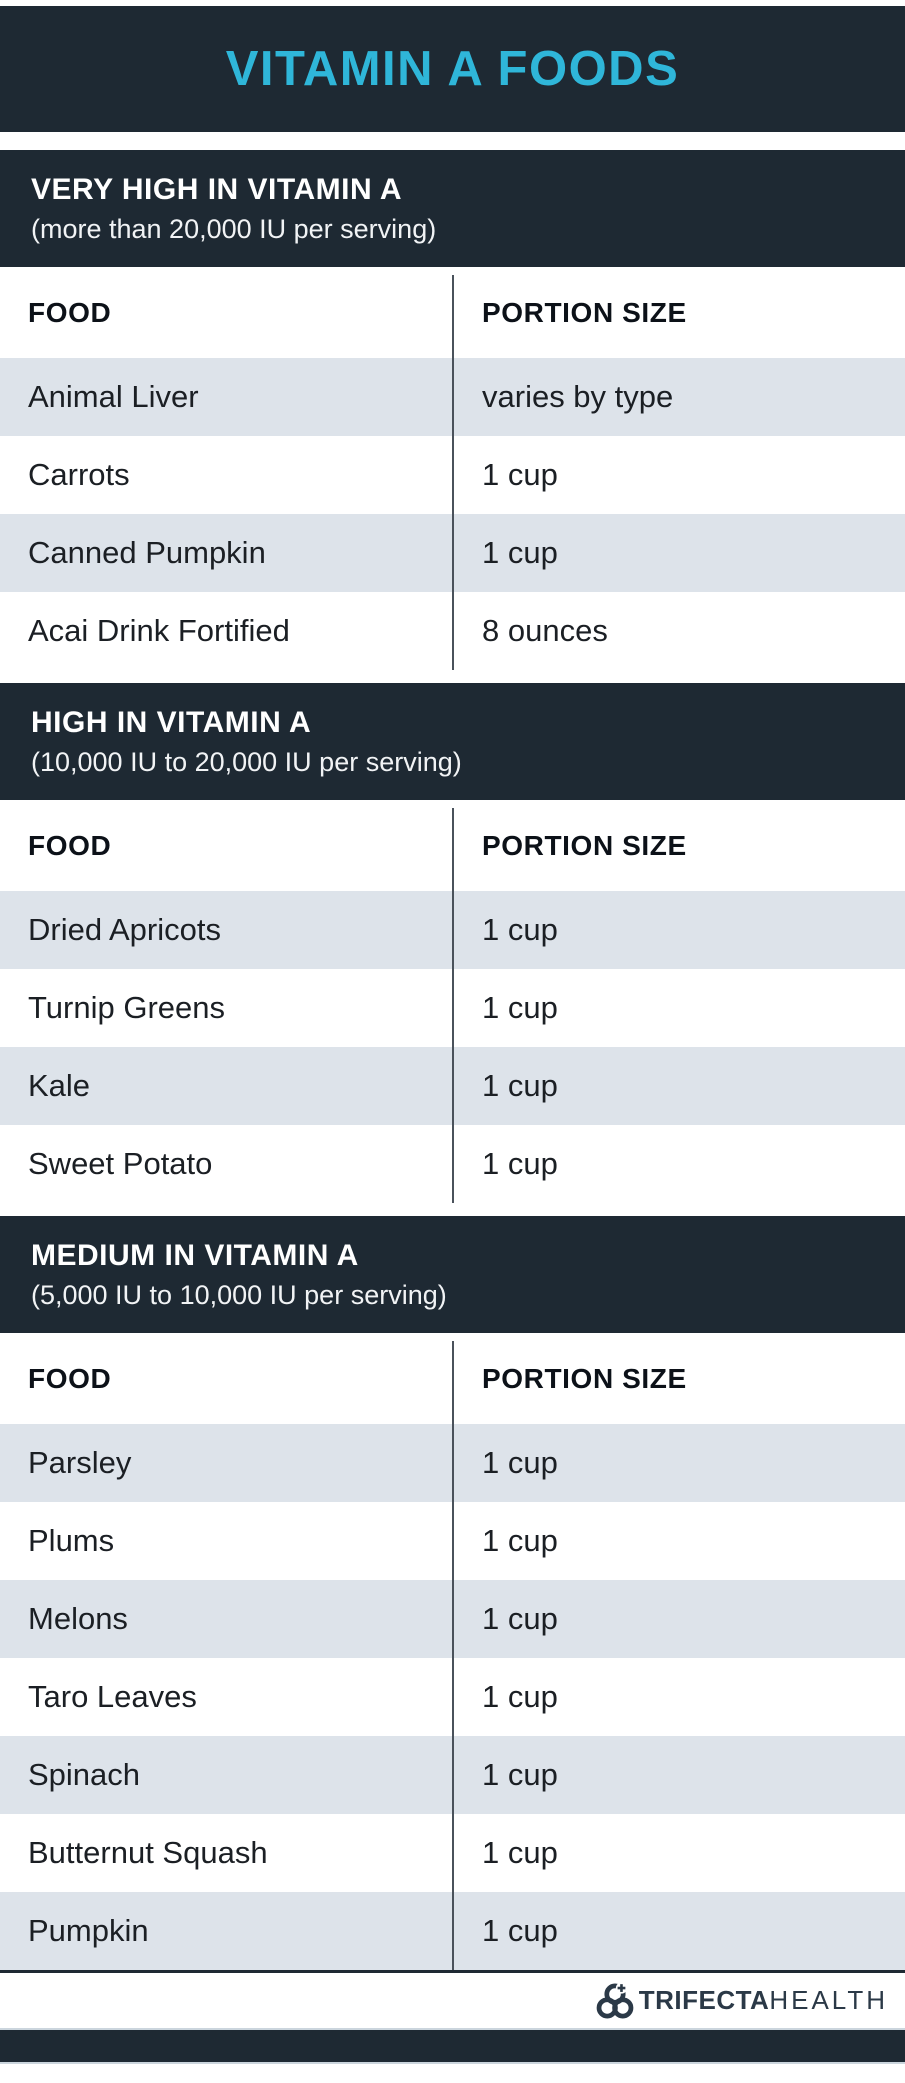 The image size is (905, 2083). Describe the element at coordinates (59, 1085) in the screenshot. I see `food-cell: Kale` at that location.